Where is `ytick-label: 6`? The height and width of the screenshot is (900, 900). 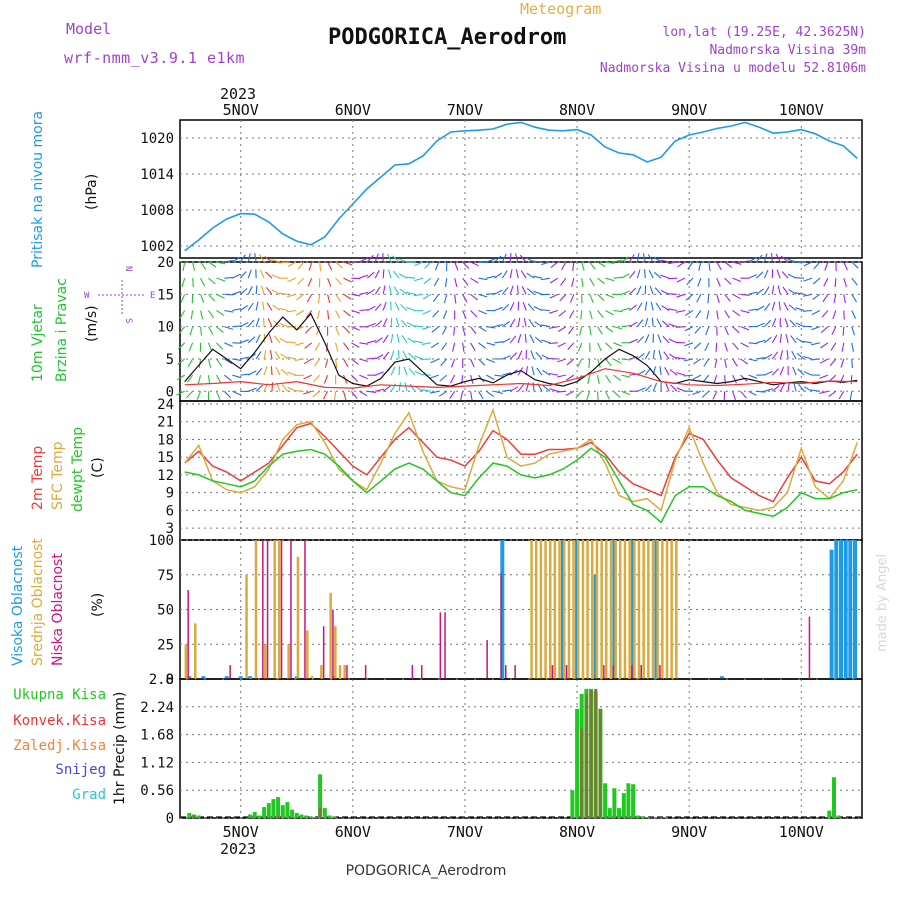 ytick-label: 6 is located at coordinates (170, 511).